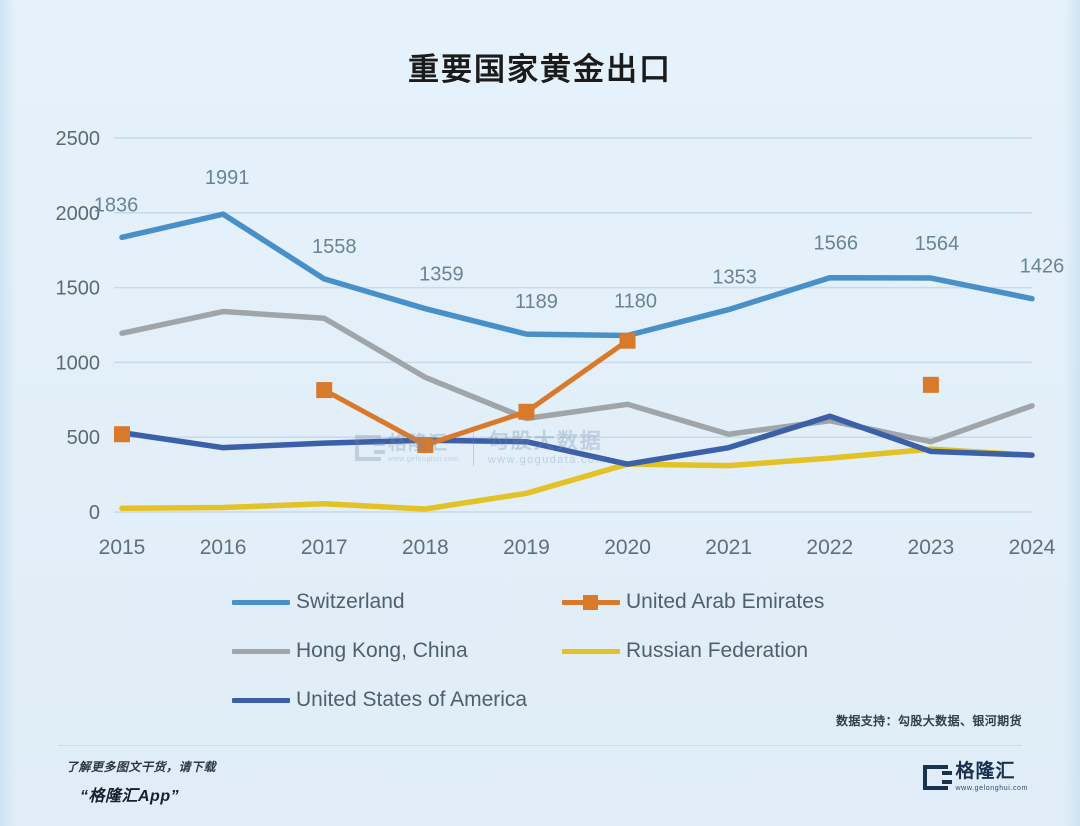 This screenshot has width=1080, height=826. Describe the element at coordinates (931, 547) in the screenshot. I see `x-axis-tick-label: 2023` at that location.